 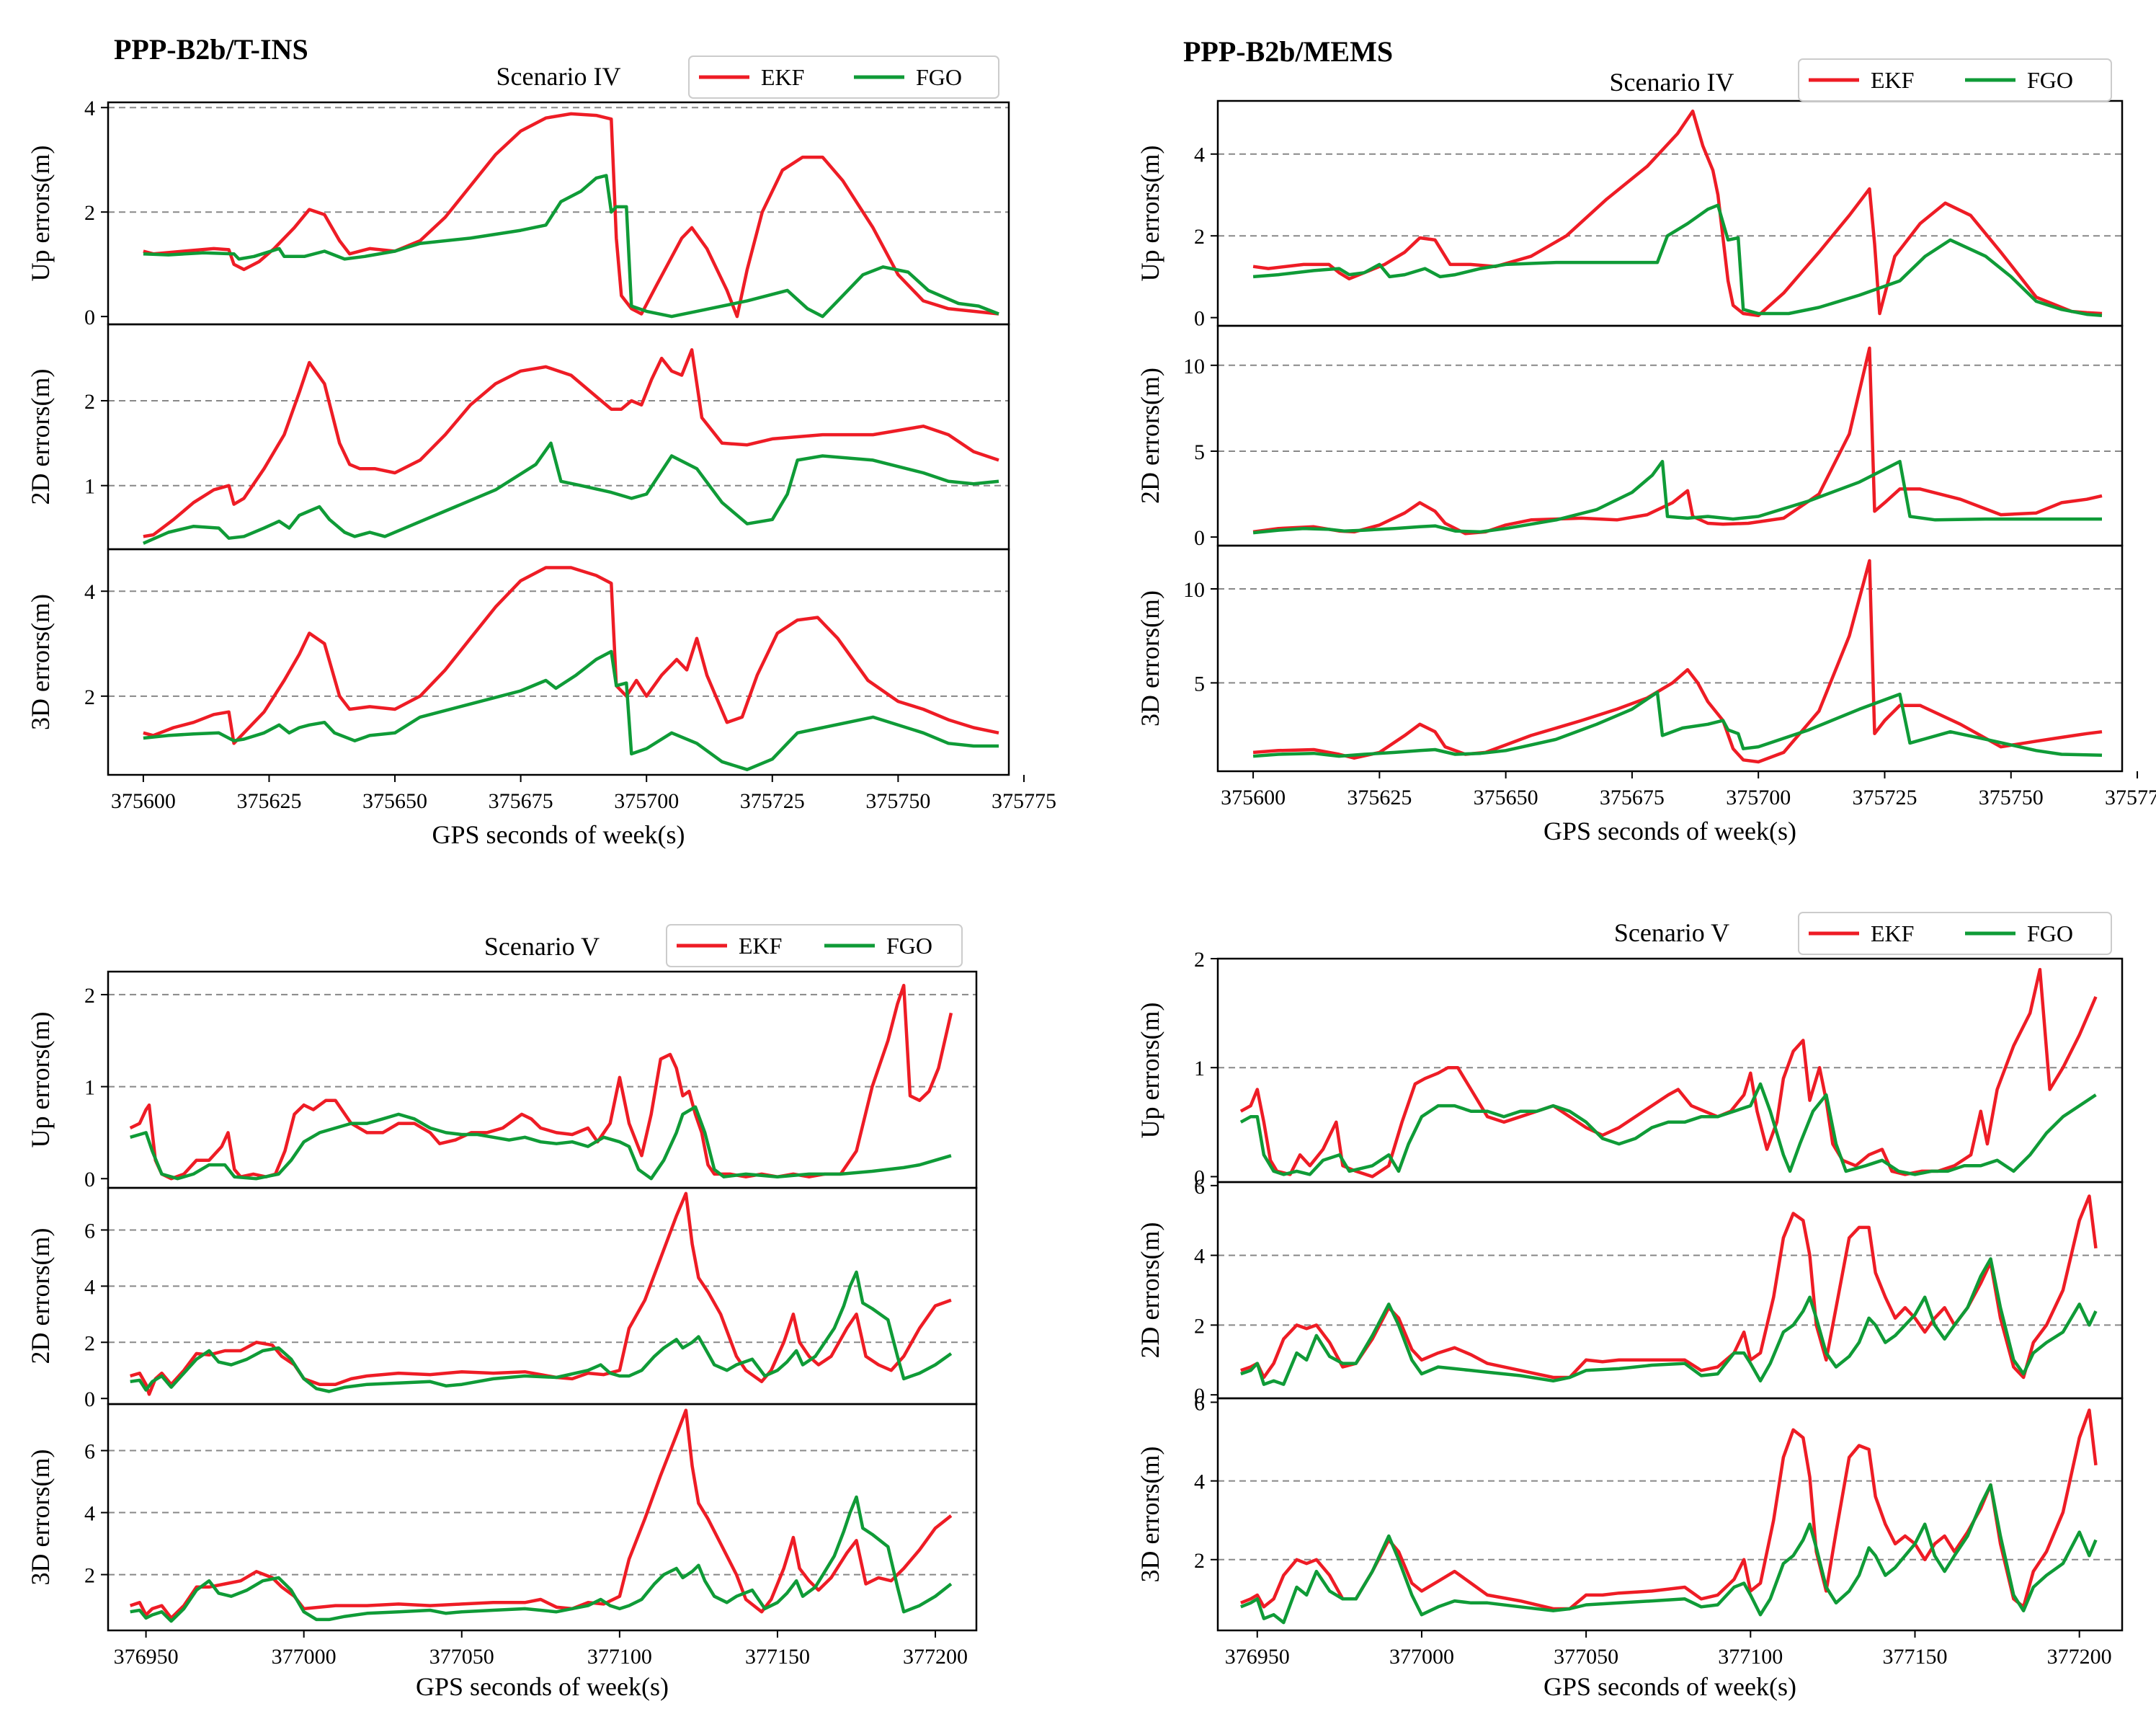 What do you see at coordinates (646, 801) in the screenshot?
I see `x-tick-label: 375700` at bounding box center [646, 801].